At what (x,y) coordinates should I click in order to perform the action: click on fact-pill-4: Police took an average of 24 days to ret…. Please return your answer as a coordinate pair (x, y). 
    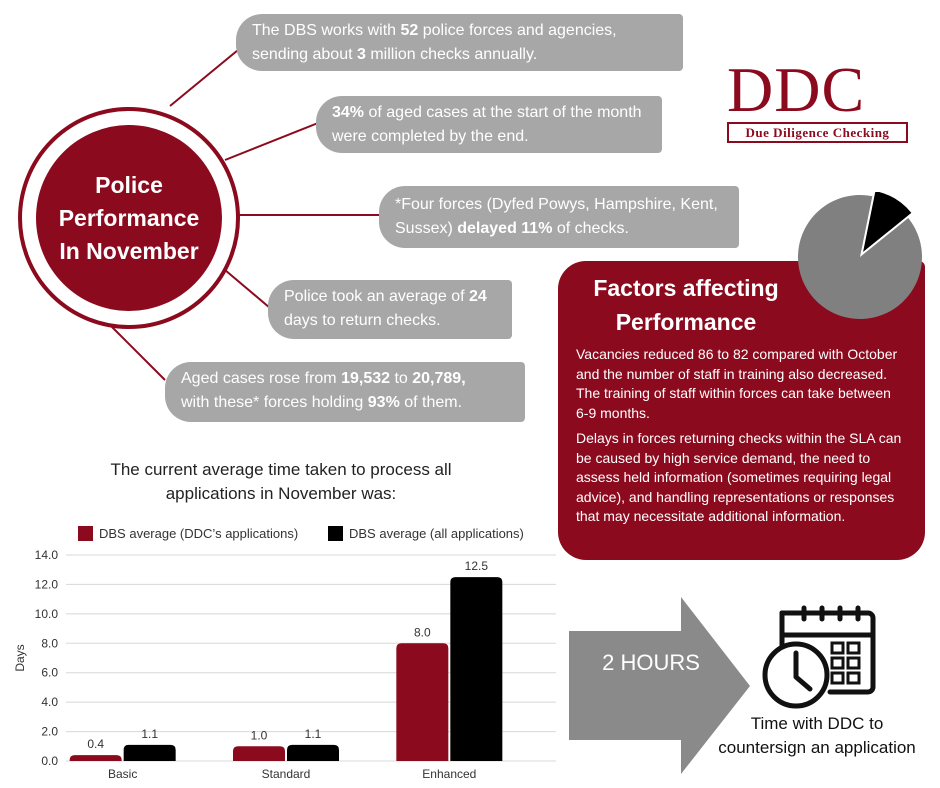
    Looking at the image, I should click on (390, 309).